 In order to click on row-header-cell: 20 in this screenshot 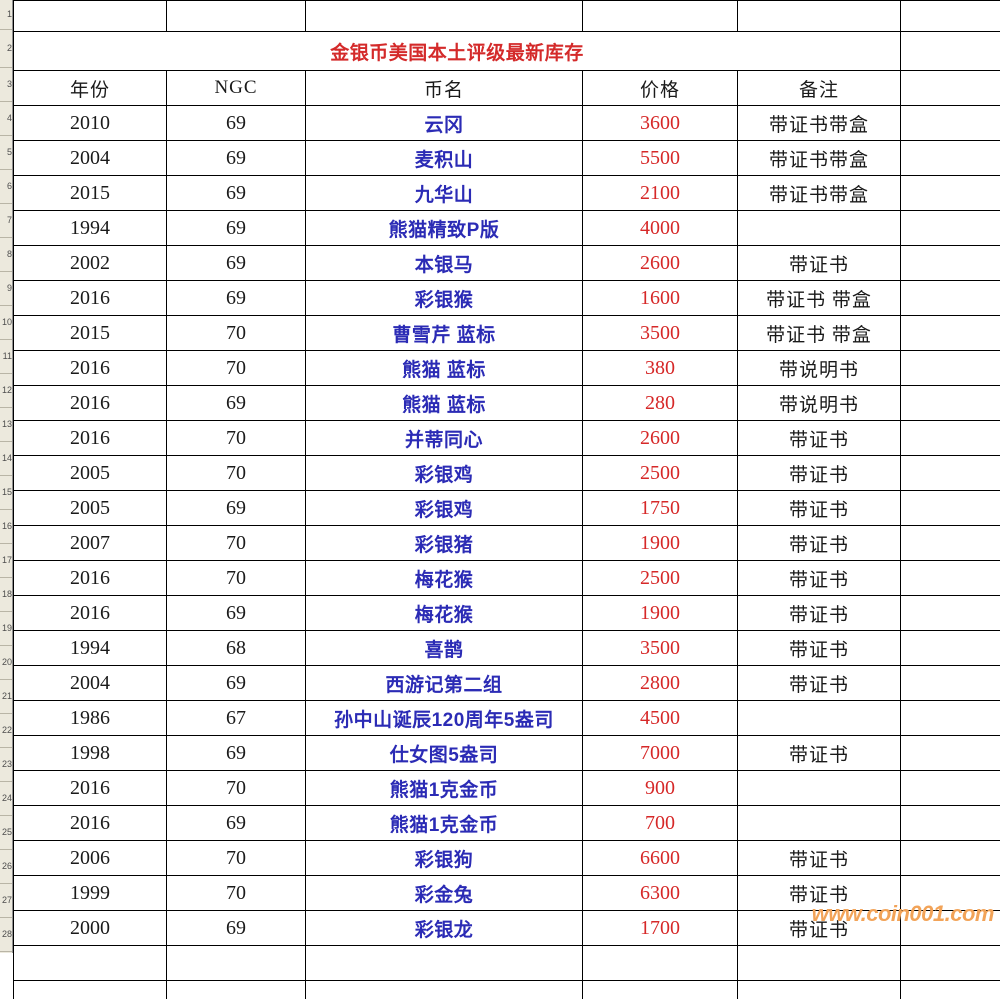, I will do `click(6, 663)`.